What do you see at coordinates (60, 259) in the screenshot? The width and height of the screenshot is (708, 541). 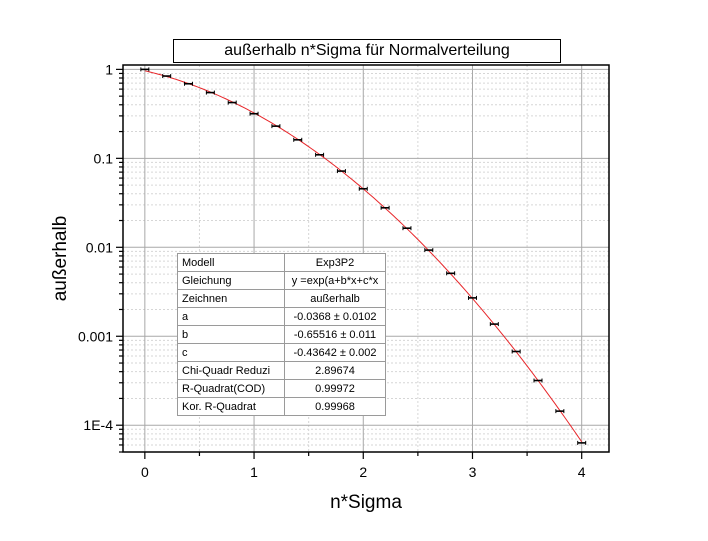 I see `y-axis-label: außerhalb` at bounding box center [60, 259].